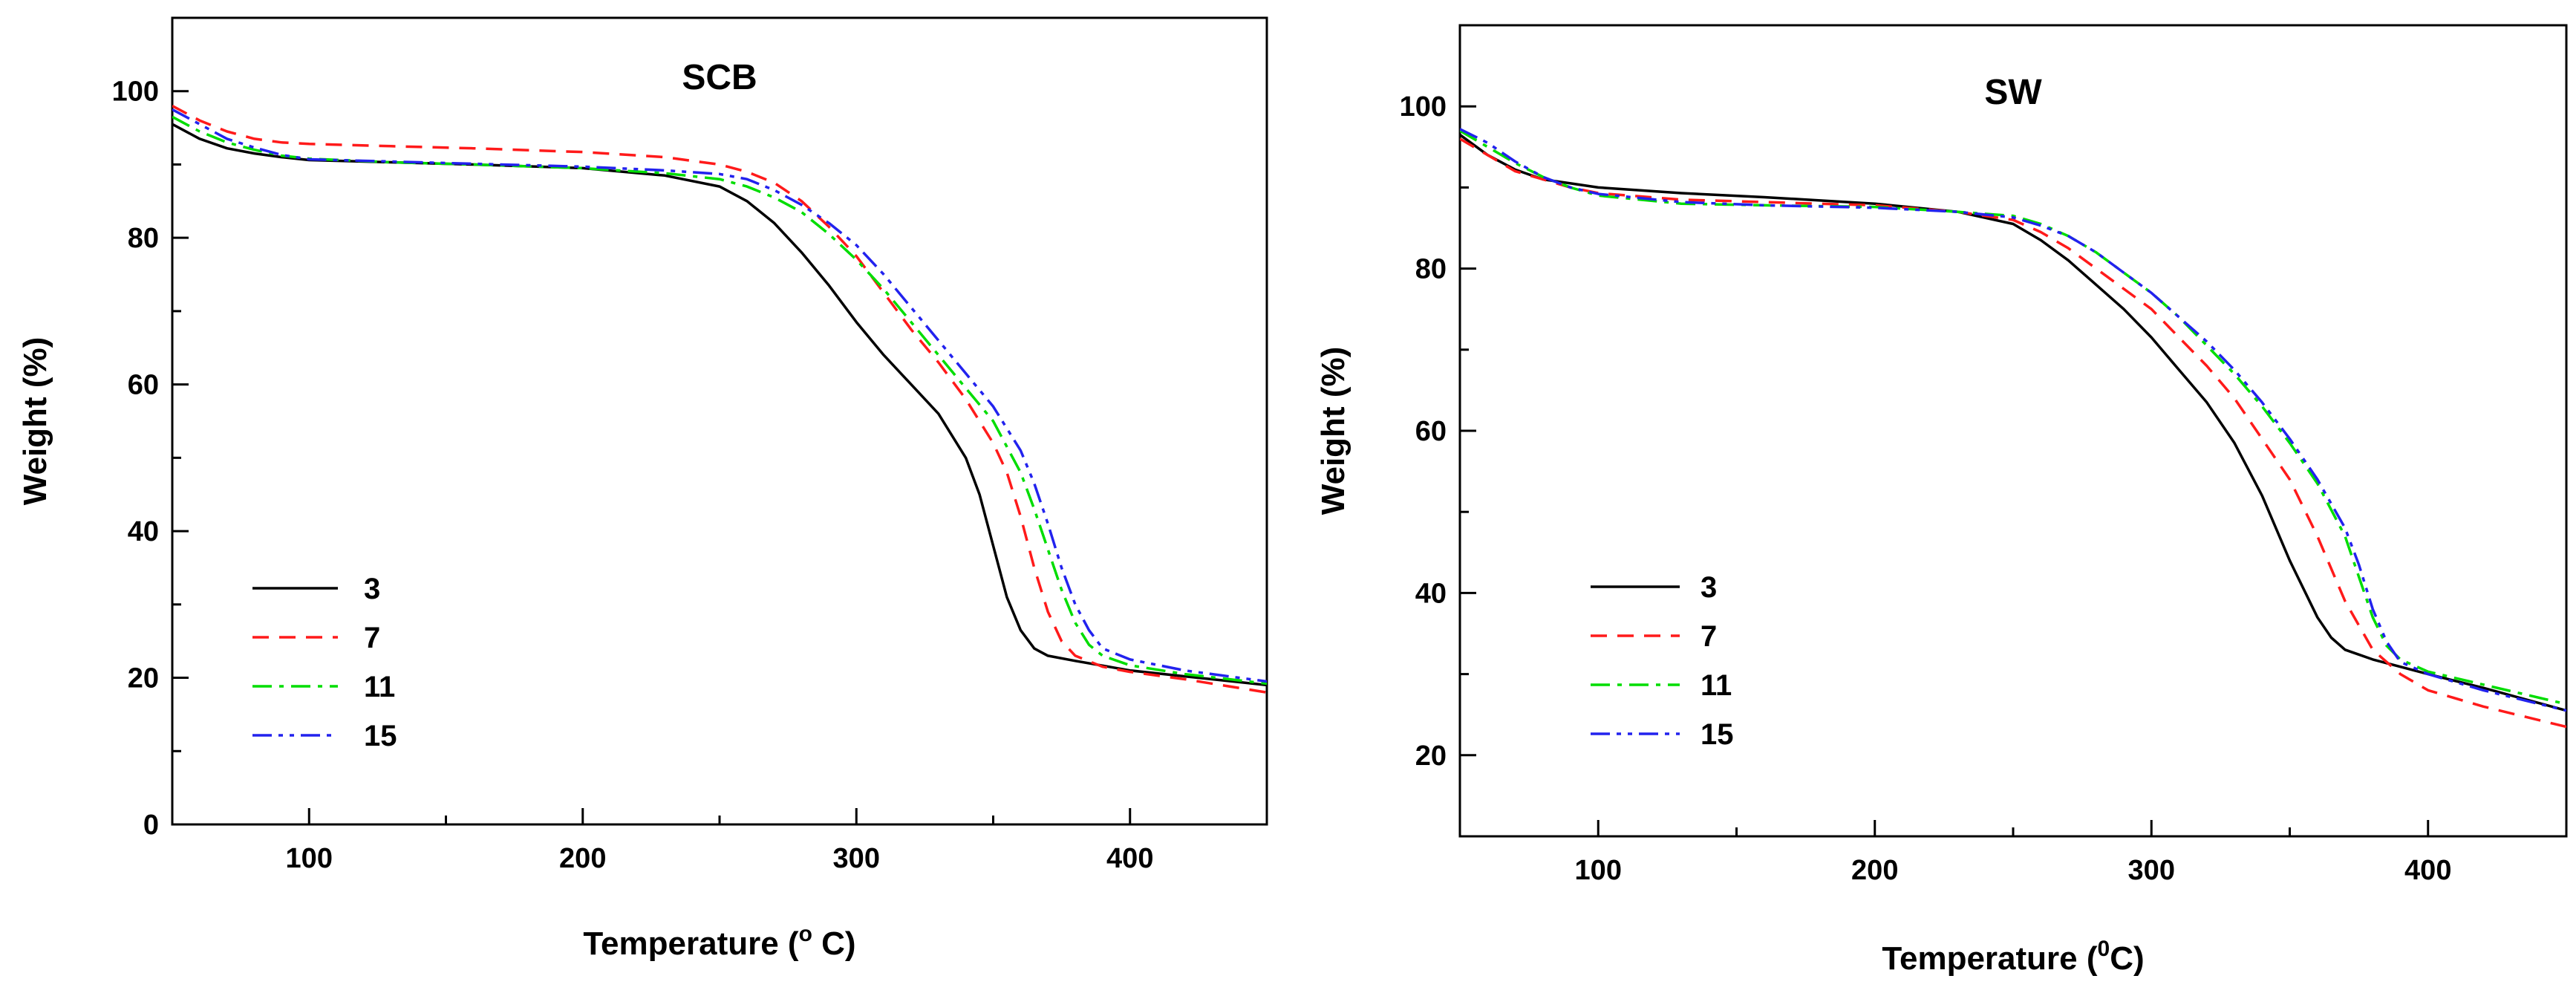 The height and width of the screenshot is (996, 2576). I want to click on chart-title: SW, so click(2013, 92).